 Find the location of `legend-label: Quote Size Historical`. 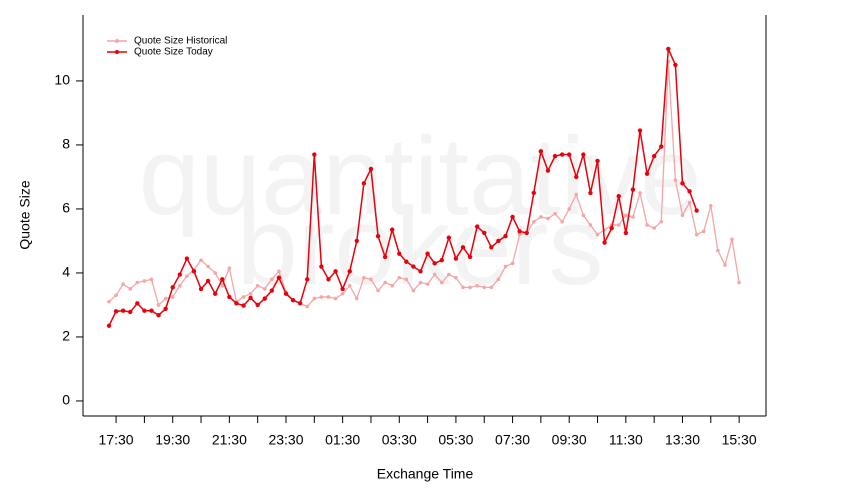

legend-label: Quote Size Historical is located at coordinates (180, 41).